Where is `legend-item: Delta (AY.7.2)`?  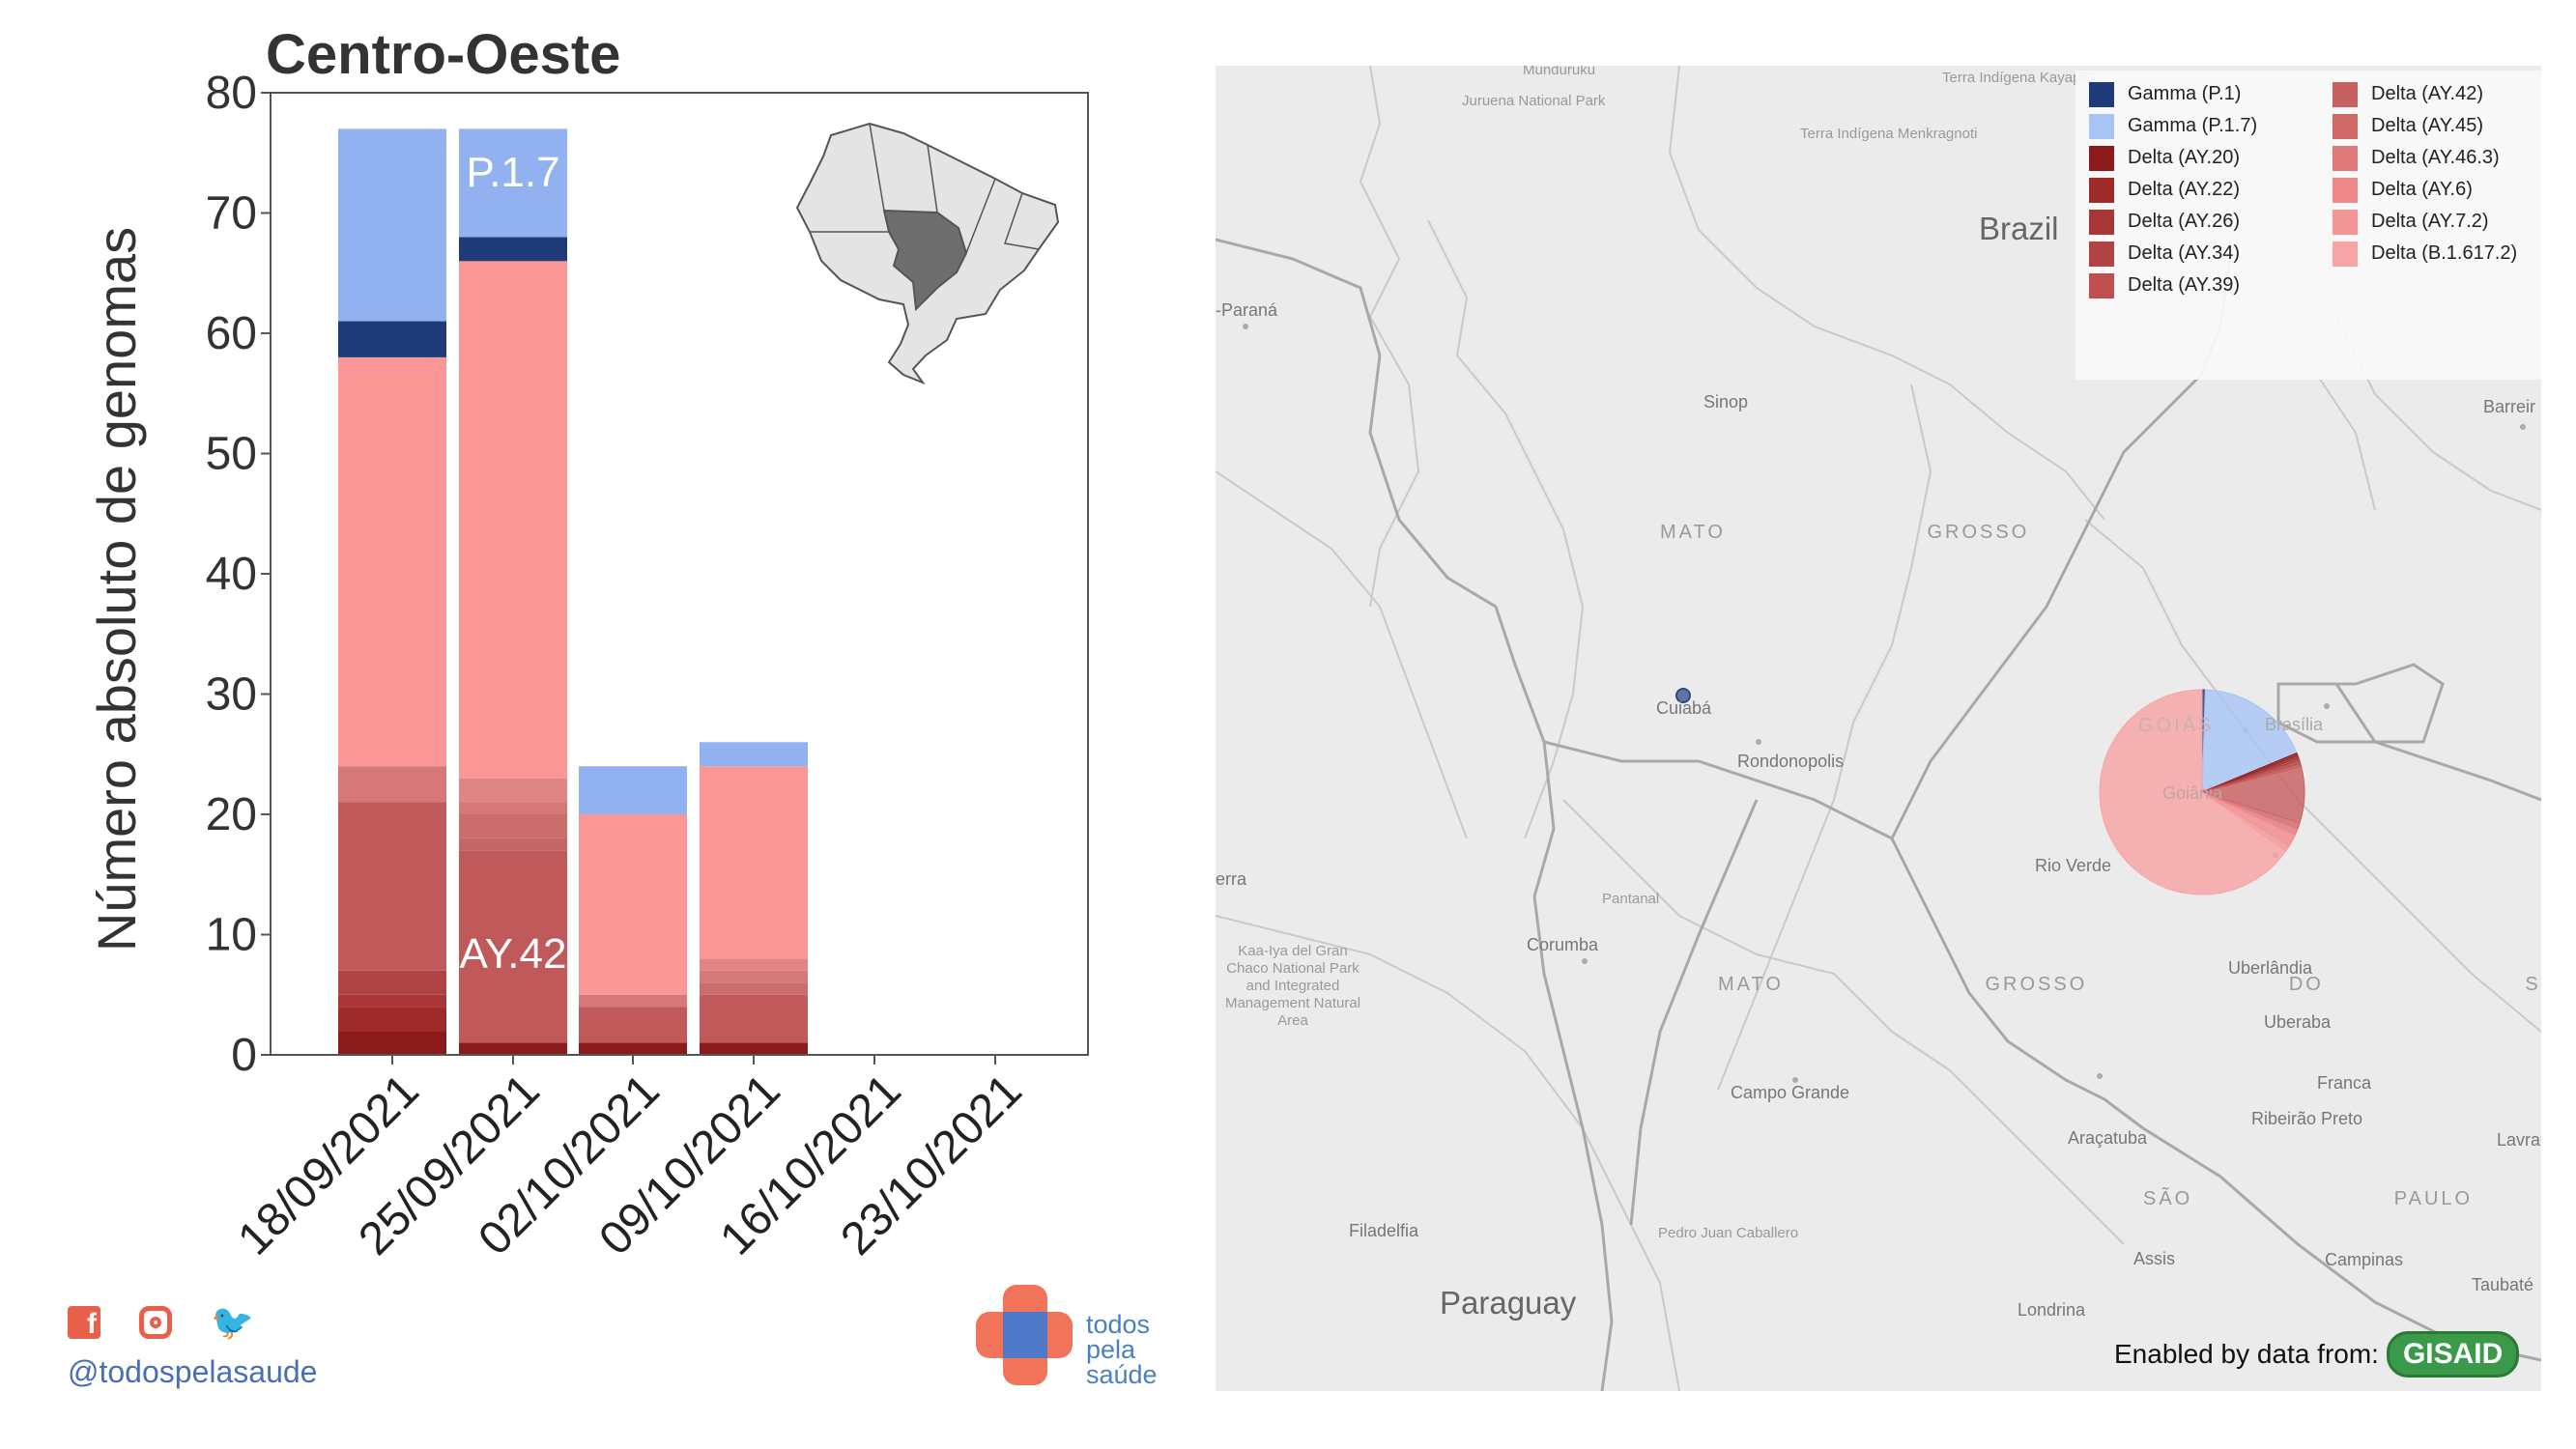
legend-item: Delta (AY.7.2) is located at coordinates (2425, 222).